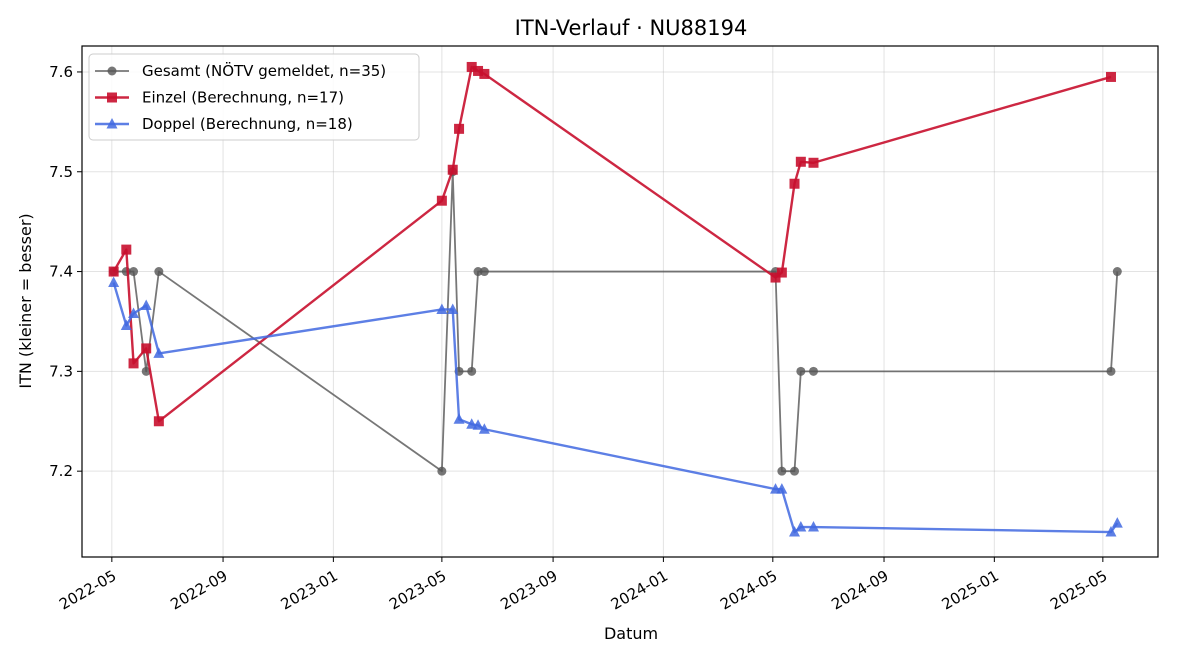  Describe the element at coordinates (25, 300) in the screenshot. I see `y-axis-label: ITN (kleiner = besser)` at that location.